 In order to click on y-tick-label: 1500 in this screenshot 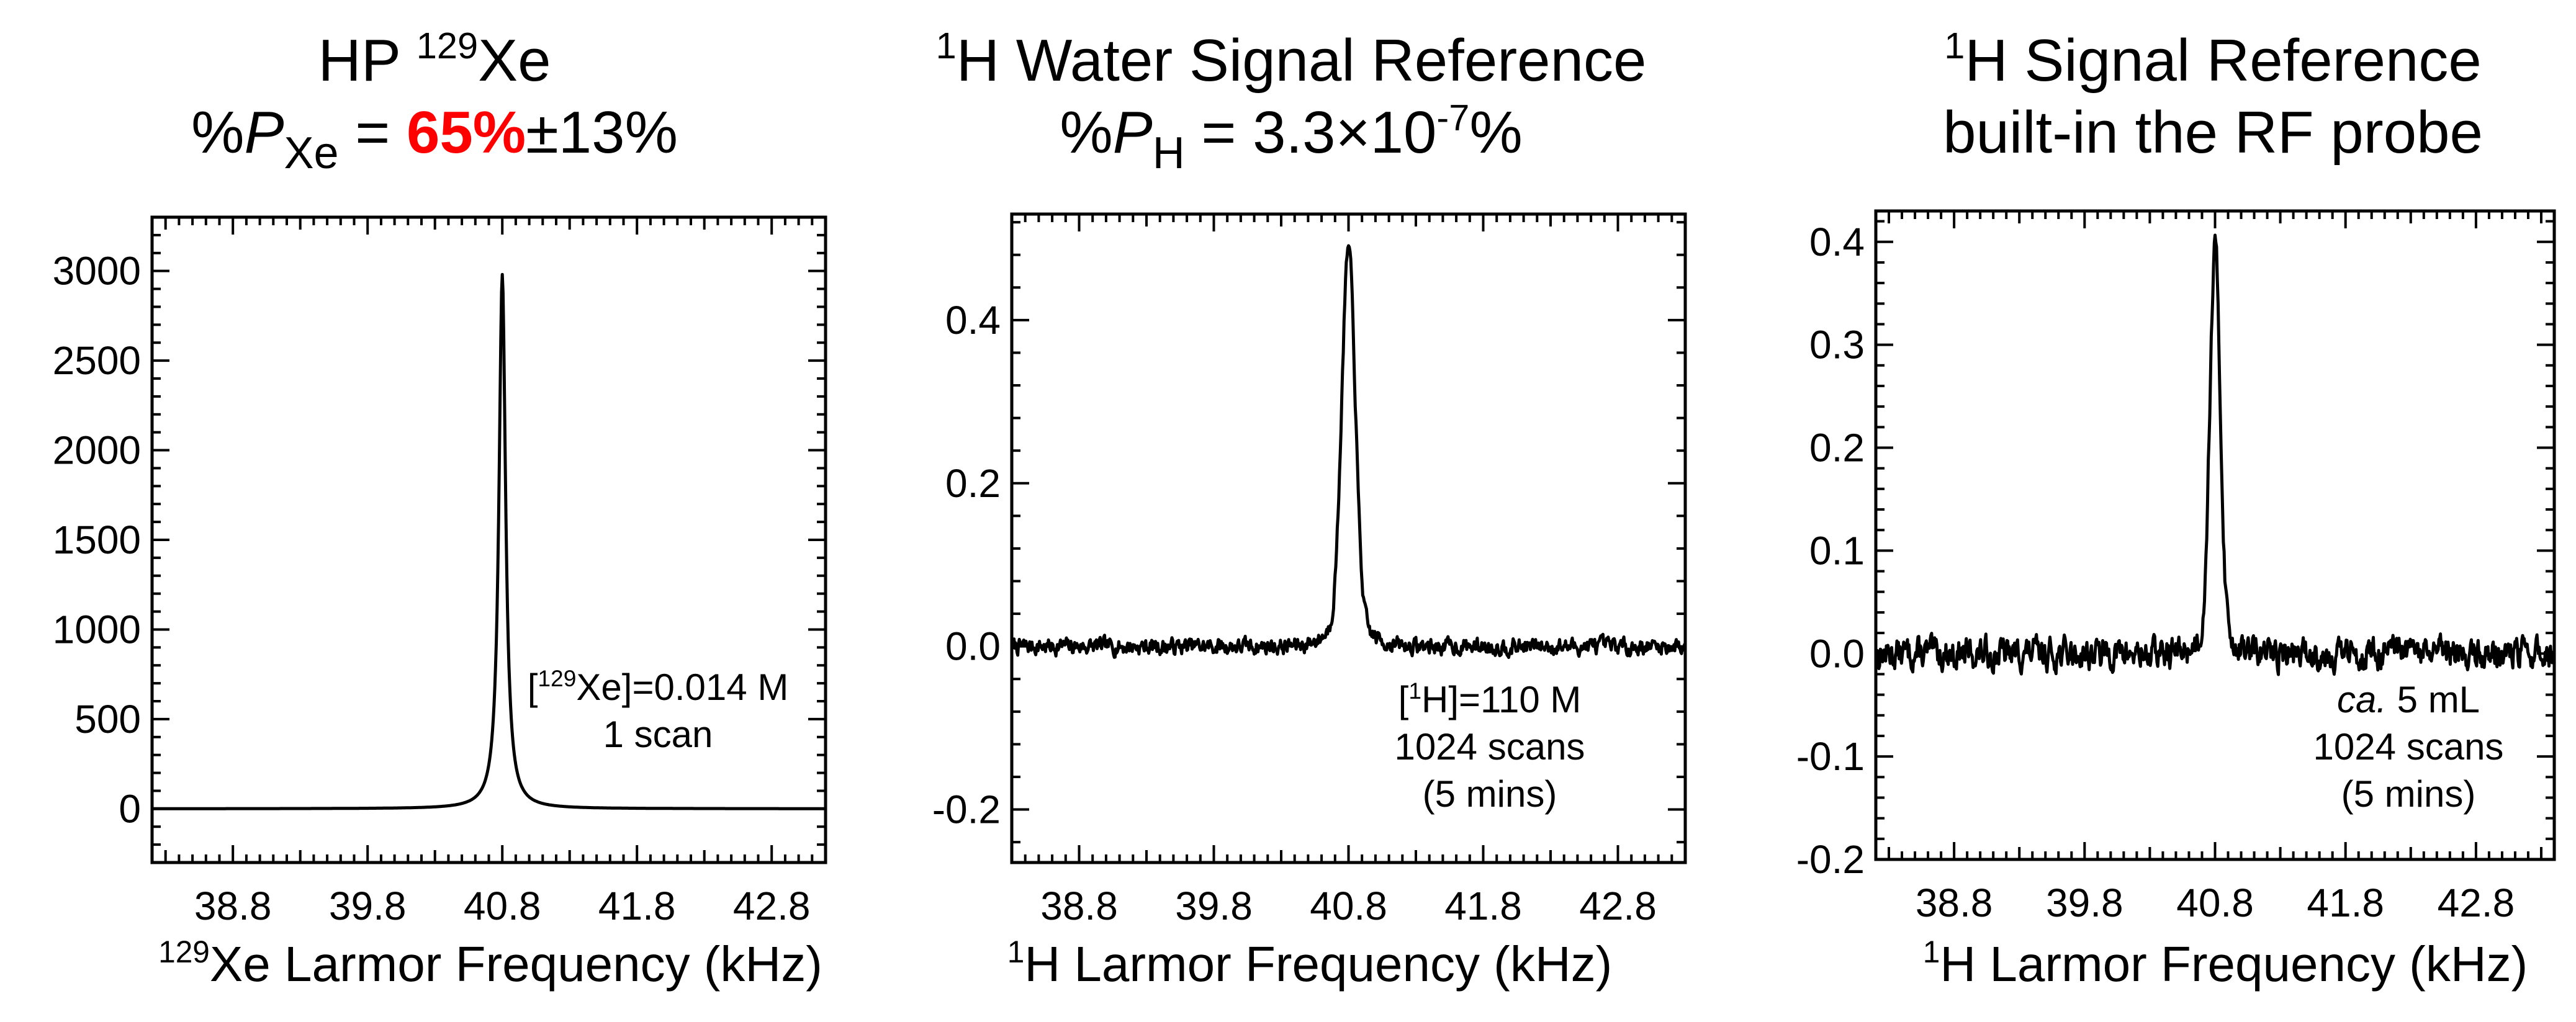, I will do `click(97, 540)`.